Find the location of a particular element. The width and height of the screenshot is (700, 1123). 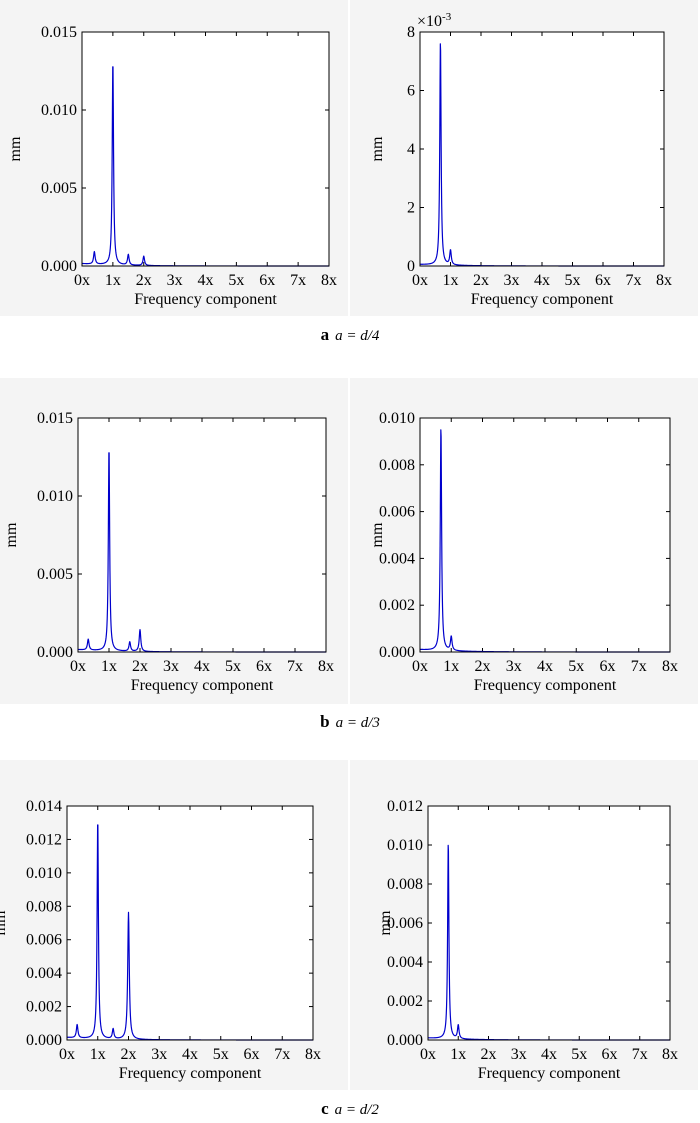

y-exponent-label: ×10⁻³ is located at coordinates (434, 20).